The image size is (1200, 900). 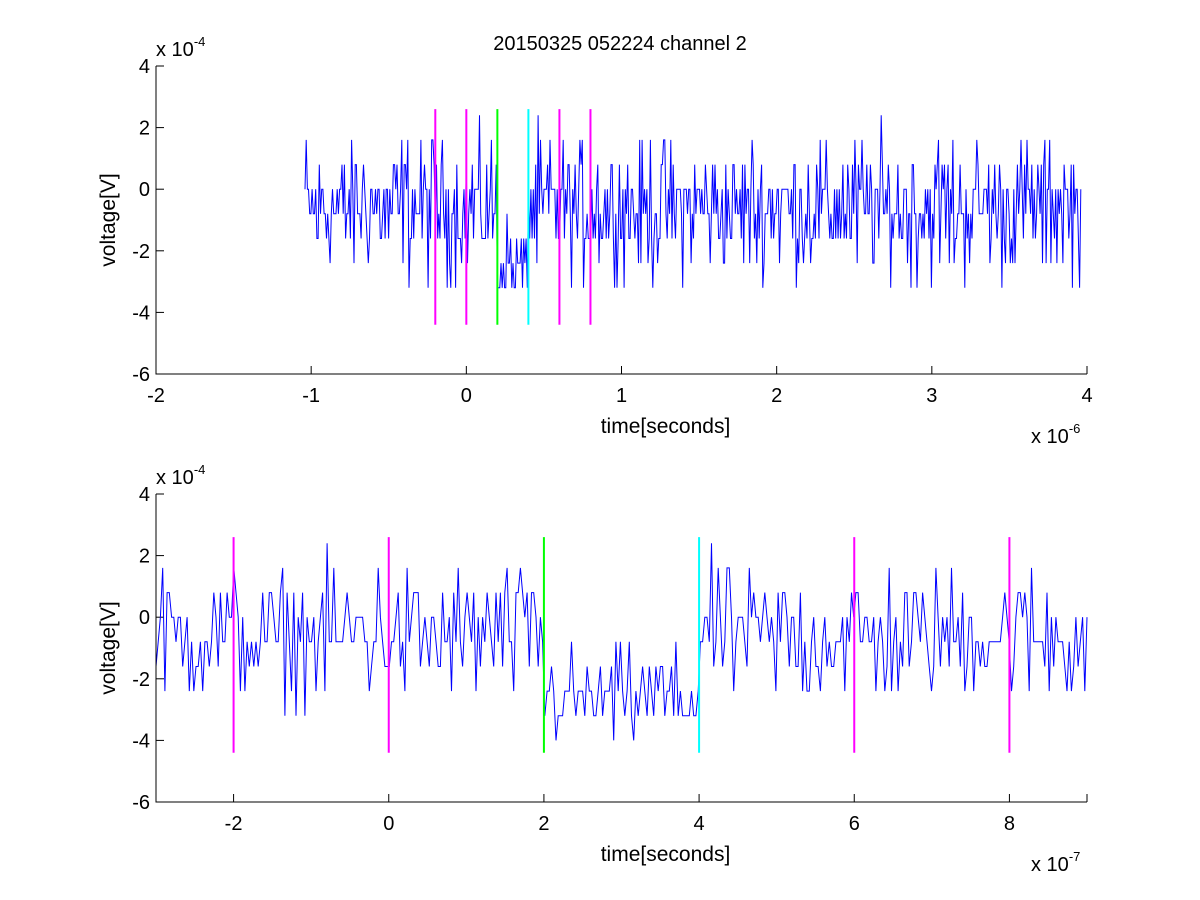 What do you see at coordinates (144, 557) in the screenshot?
I see `bottom-y-tick-label: 2` at bounding box center [144, 557].